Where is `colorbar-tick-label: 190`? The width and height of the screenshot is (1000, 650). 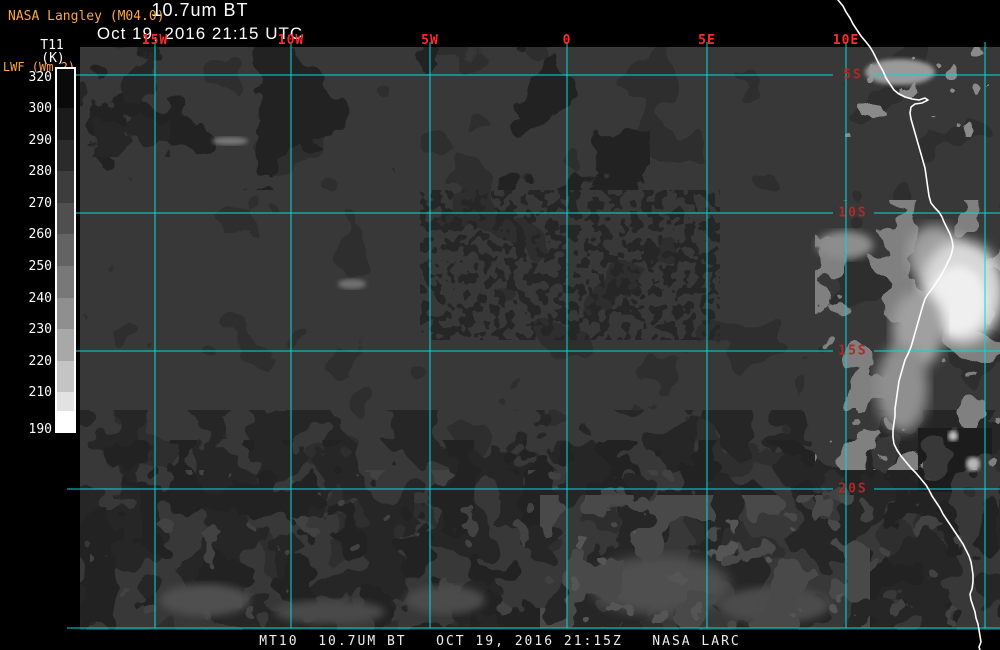 colorbar-tick-label: 190 is located at coordinates (40, 429).